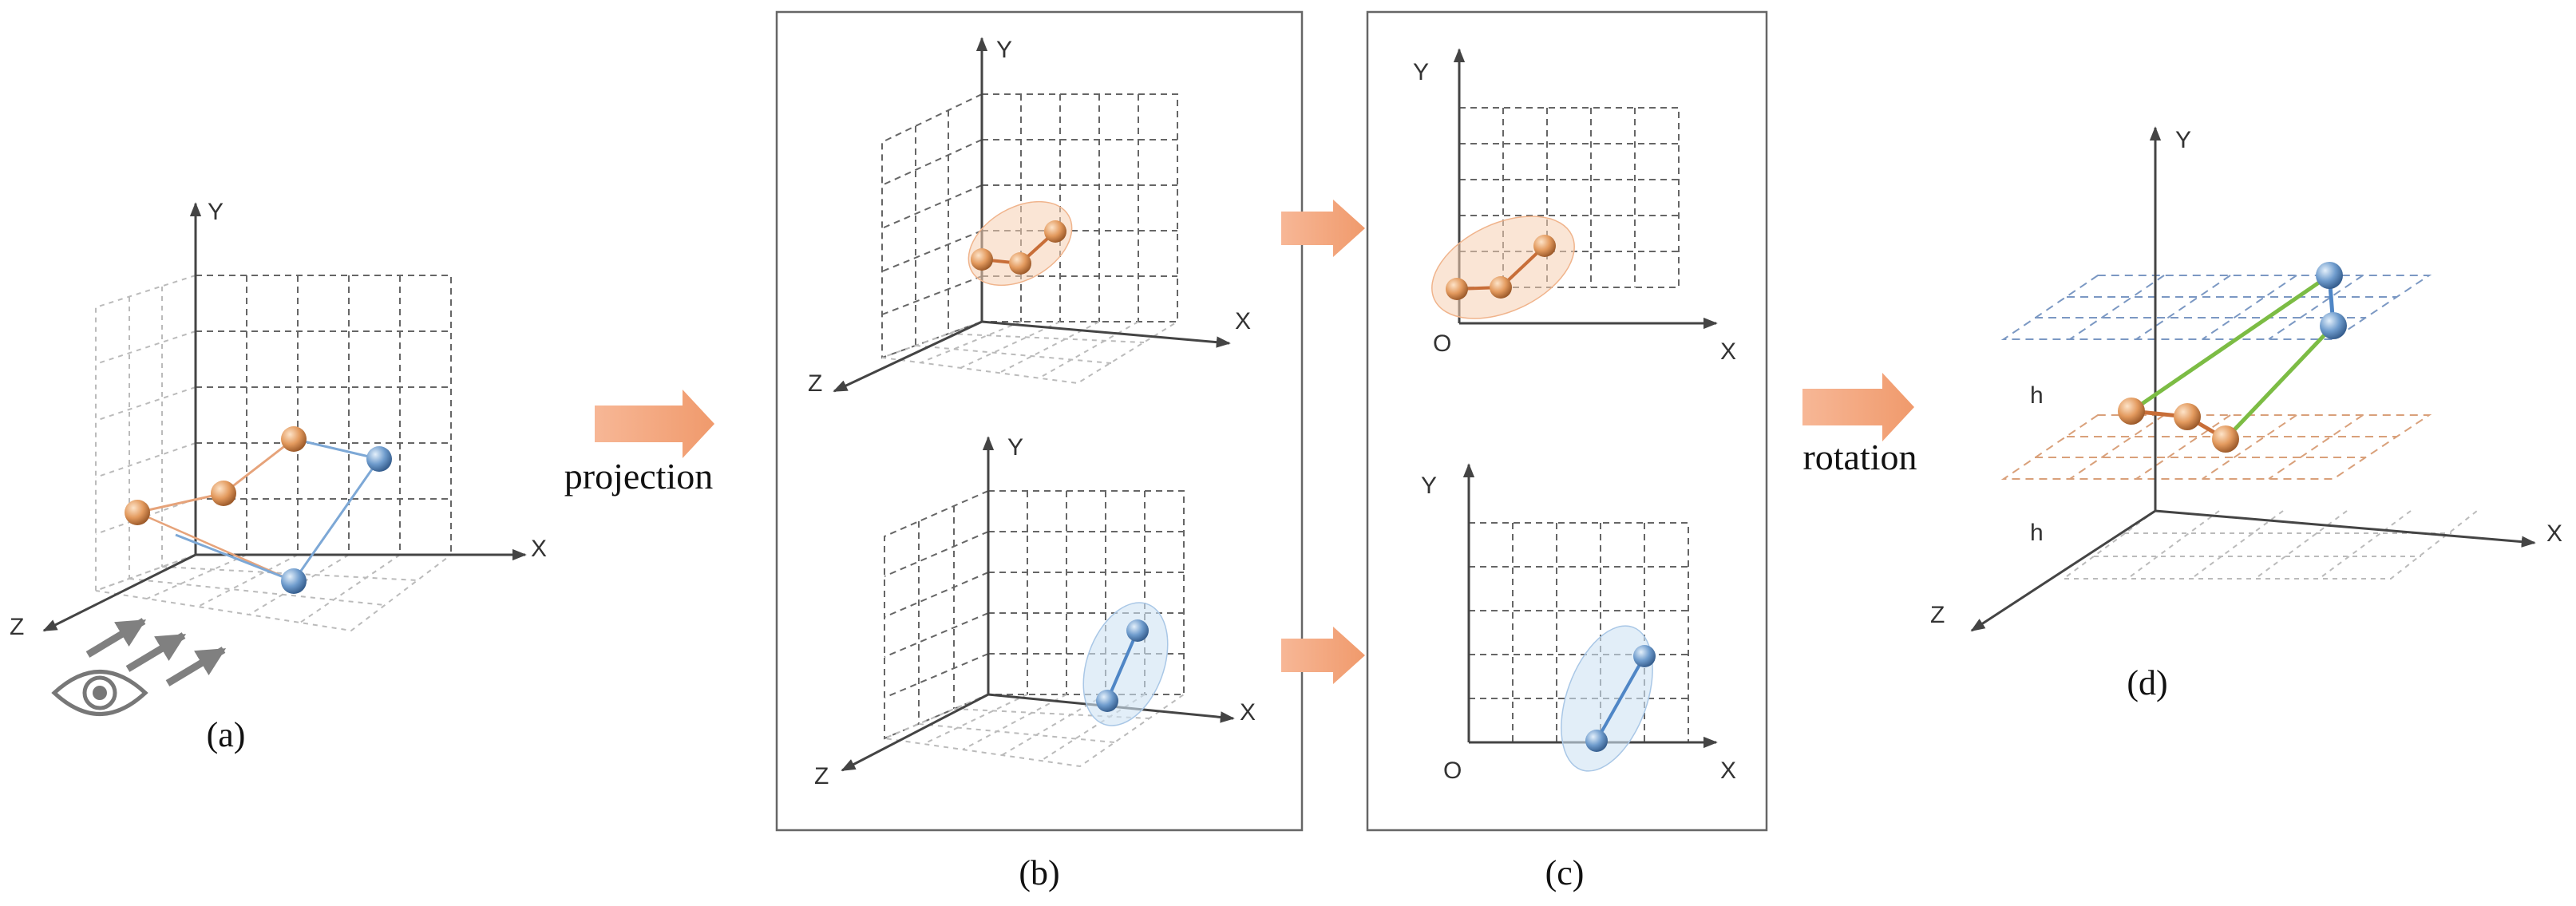 This screenshot has width=2576, height=906. Describe the element at coordinates (2345, 528) in the screenshot. I see `panel-d-x-axis` at that location.